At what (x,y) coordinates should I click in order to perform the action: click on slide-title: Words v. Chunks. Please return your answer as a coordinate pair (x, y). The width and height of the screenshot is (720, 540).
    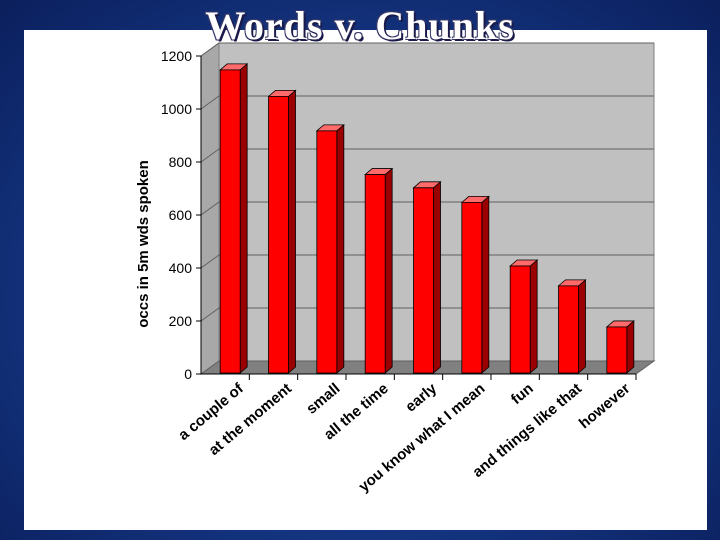
    Looking at the image, I should click on (360, 25).